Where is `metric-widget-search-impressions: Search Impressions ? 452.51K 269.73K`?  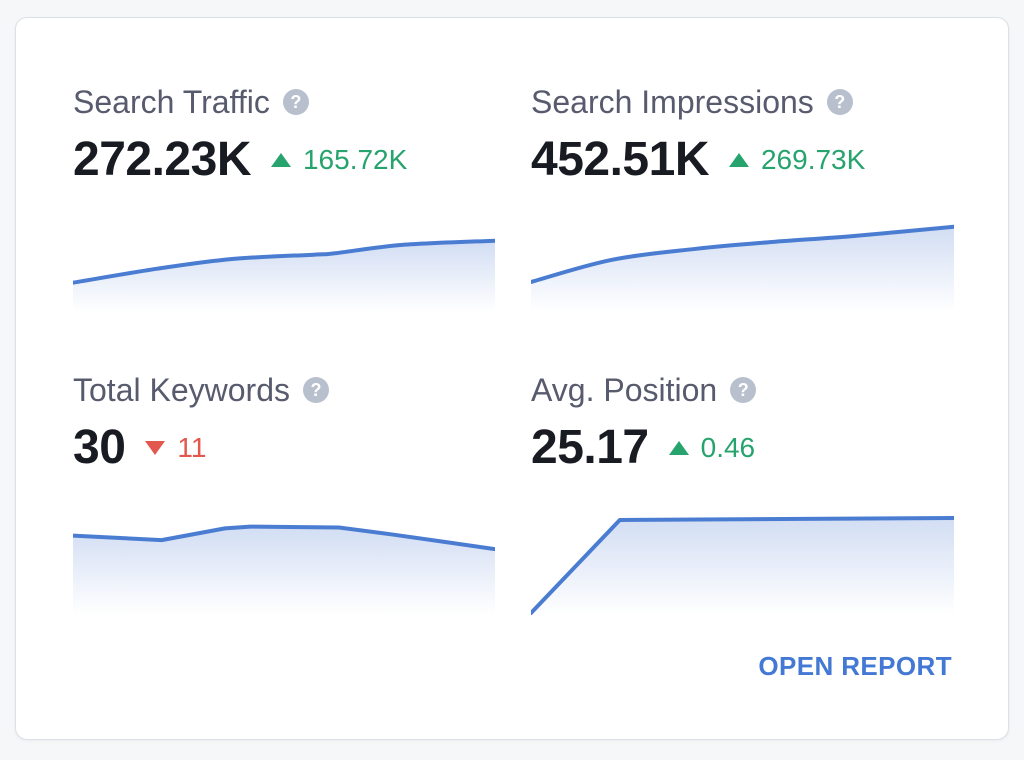
metric-widget-search-impressions: Search Impressions ? 452.51K 269.73K is located at coordinates (742, 197).